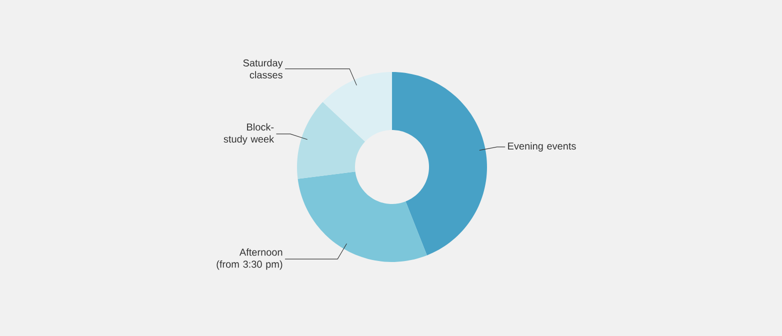 Image resolution: width=782 pixels, height=336 pixels. I want to click on slice-label: Afternoon (from 3:30 pm), so click(249, 259).